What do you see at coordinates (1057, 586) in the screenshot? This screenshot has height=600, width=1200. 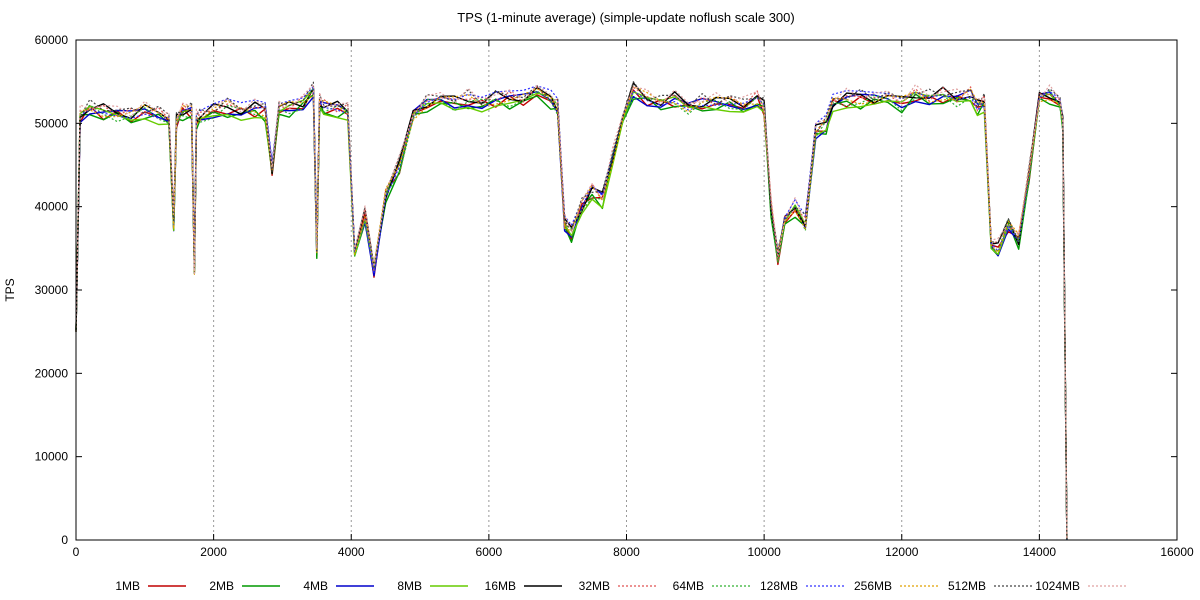 I see `legend-label-1024MB: 1024MB` at bounding box center [1057, 586].